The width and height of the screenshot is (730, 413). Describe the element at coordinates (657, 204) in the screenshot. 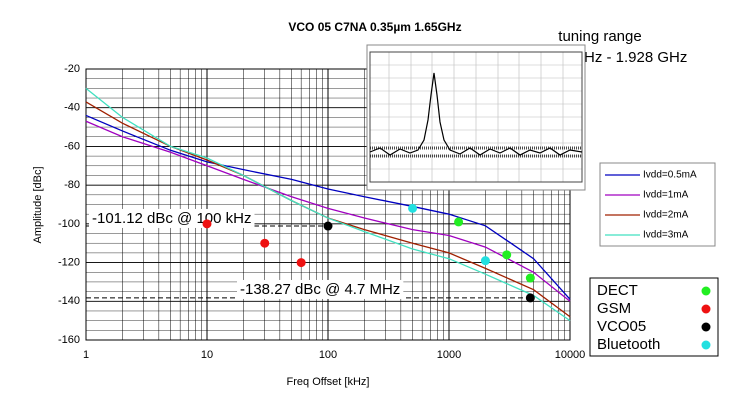

I see `line-legend-frame` at that location.